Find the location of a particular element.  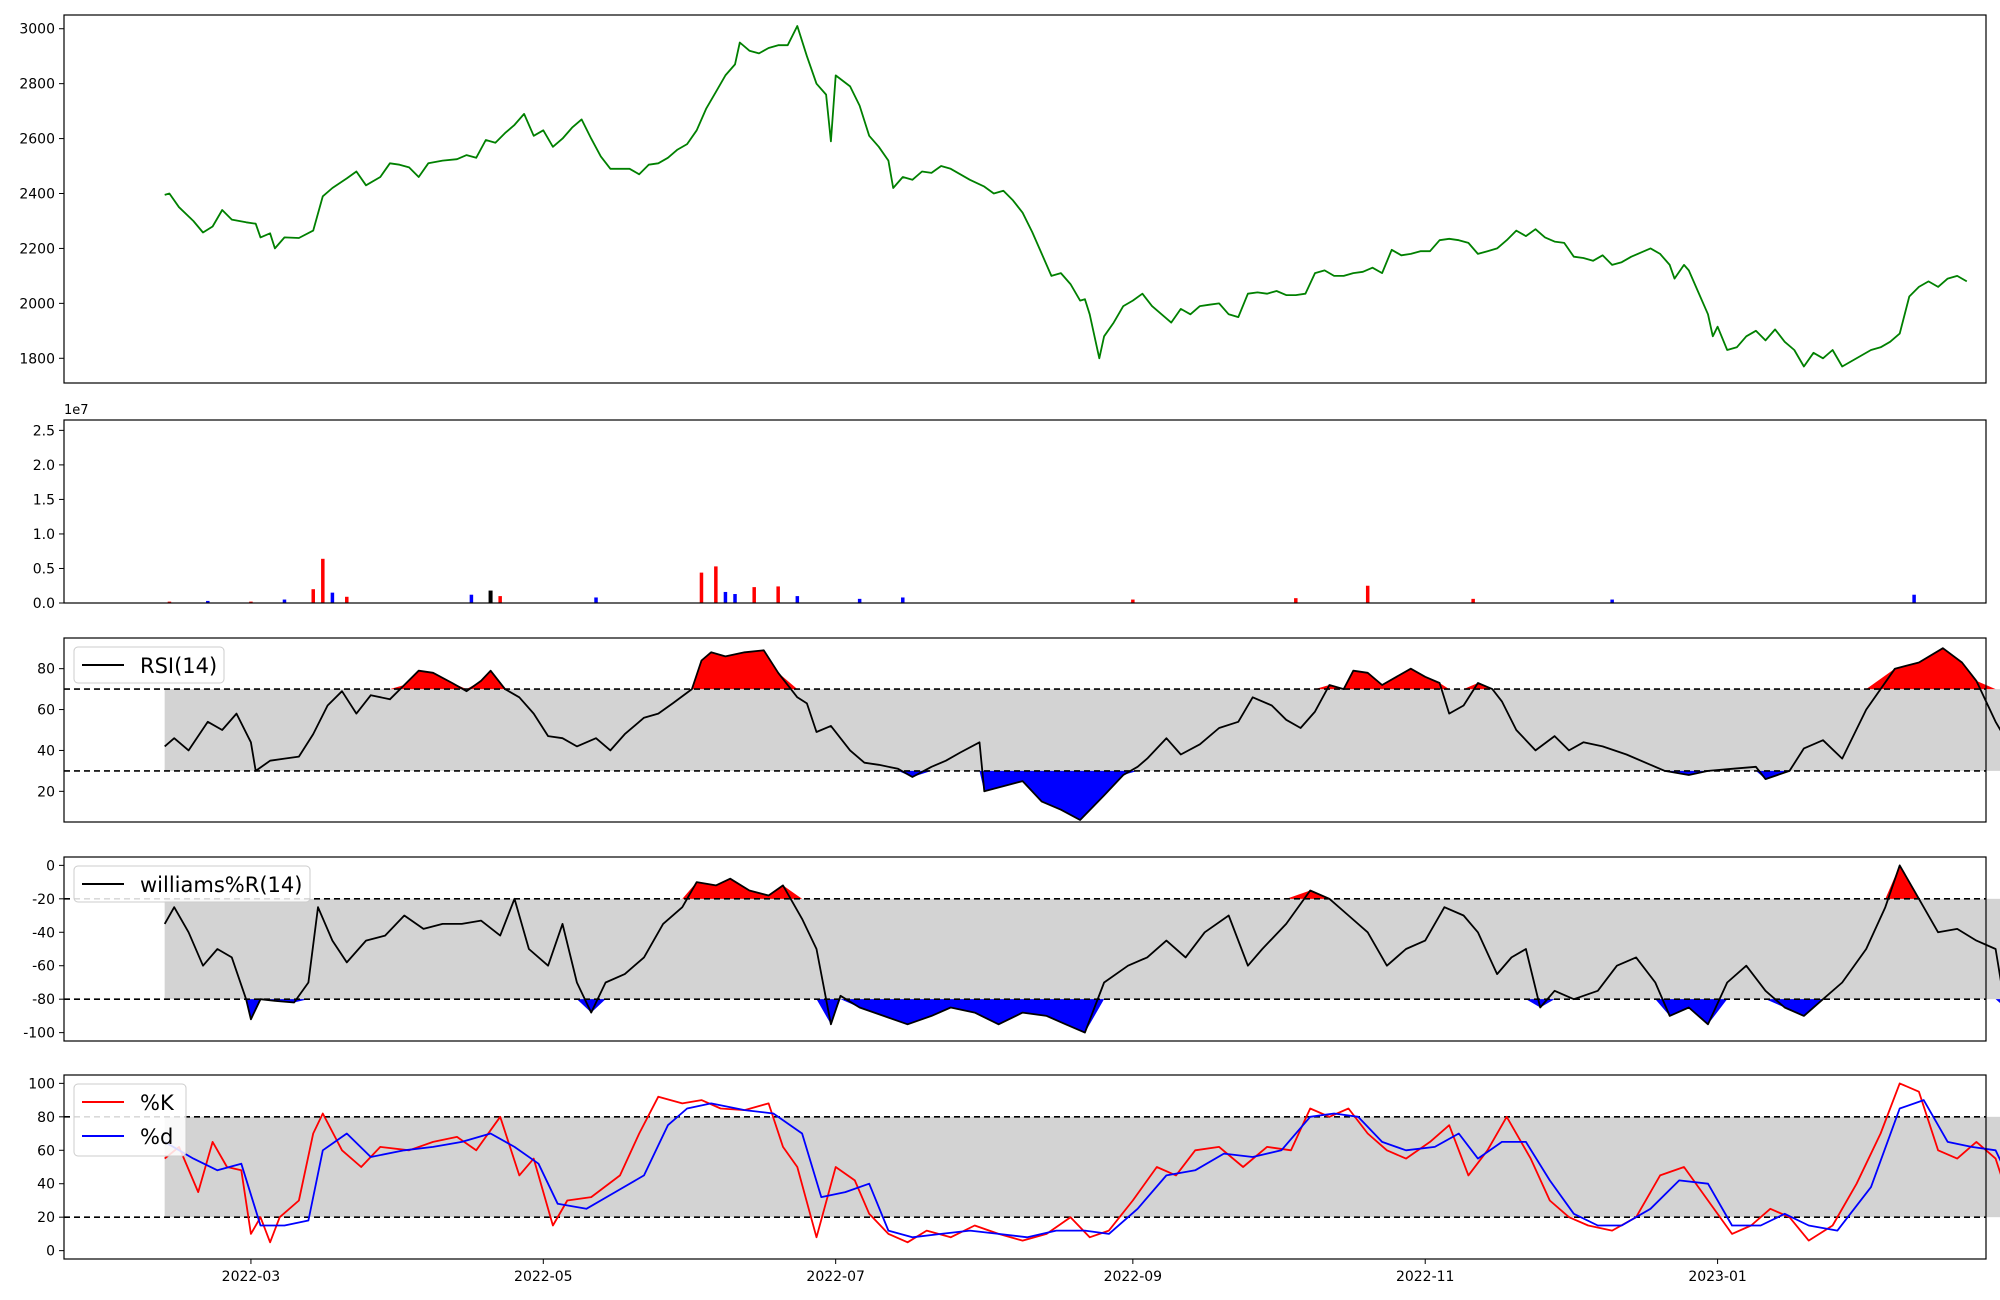

williams-ytick-label: -80 is located at coordinates (43, 1000).